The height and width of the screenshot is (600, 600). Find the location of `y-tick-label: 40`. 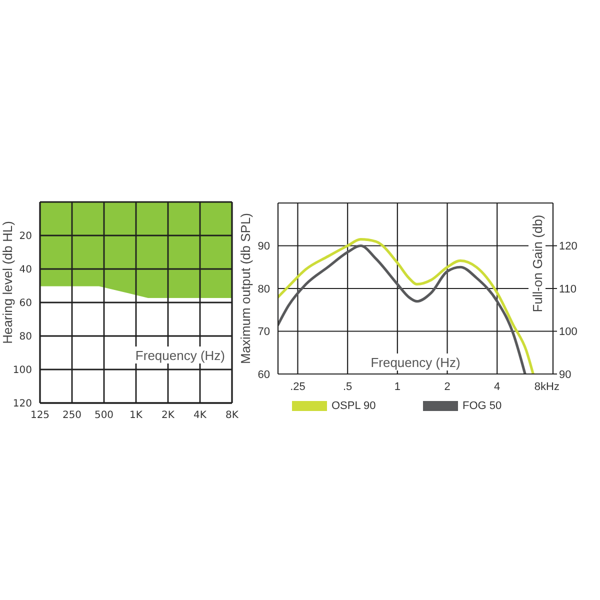

y-tick-label: 40 is located at coordinates (25, 270).